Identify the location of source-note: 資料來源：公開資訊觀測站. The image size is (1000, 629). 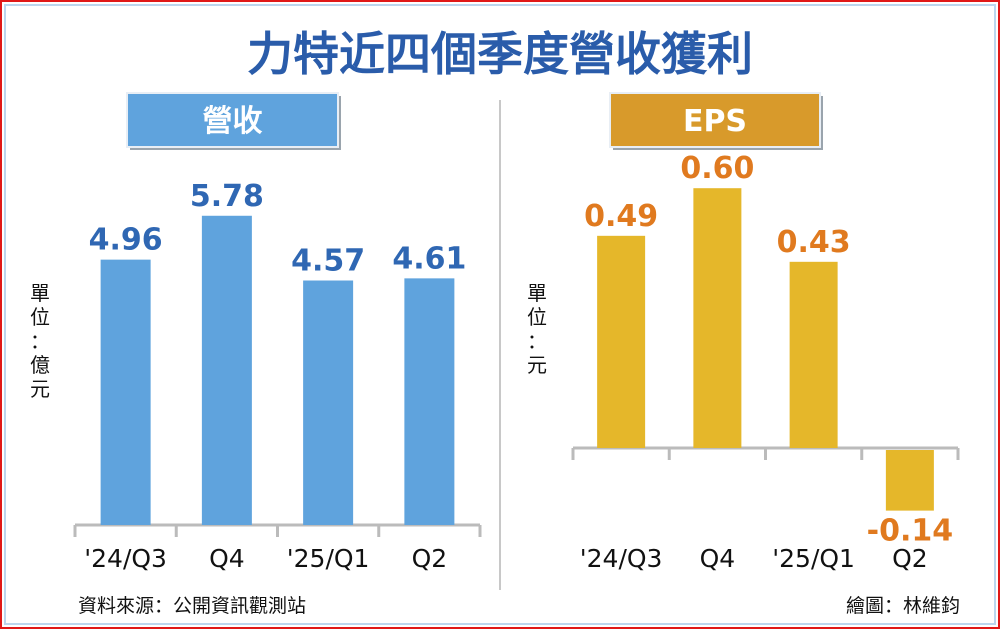
(192, 606).